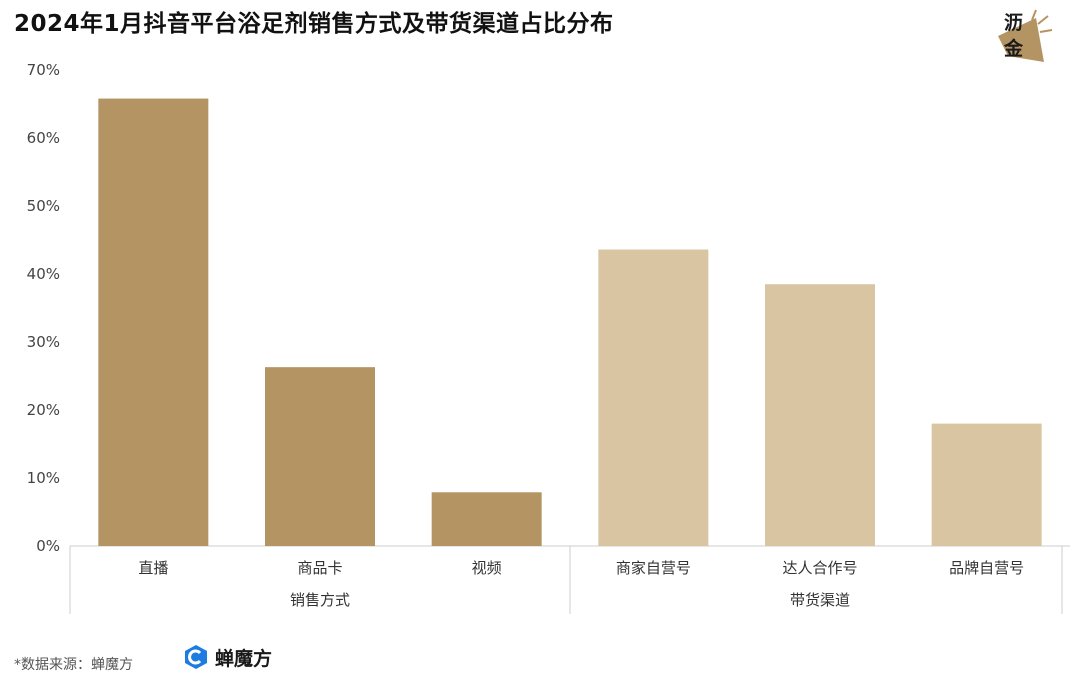 This screenshot has height=687, width=1080. I want to click on brand-logo: 沥 金, so click(1023, 36).